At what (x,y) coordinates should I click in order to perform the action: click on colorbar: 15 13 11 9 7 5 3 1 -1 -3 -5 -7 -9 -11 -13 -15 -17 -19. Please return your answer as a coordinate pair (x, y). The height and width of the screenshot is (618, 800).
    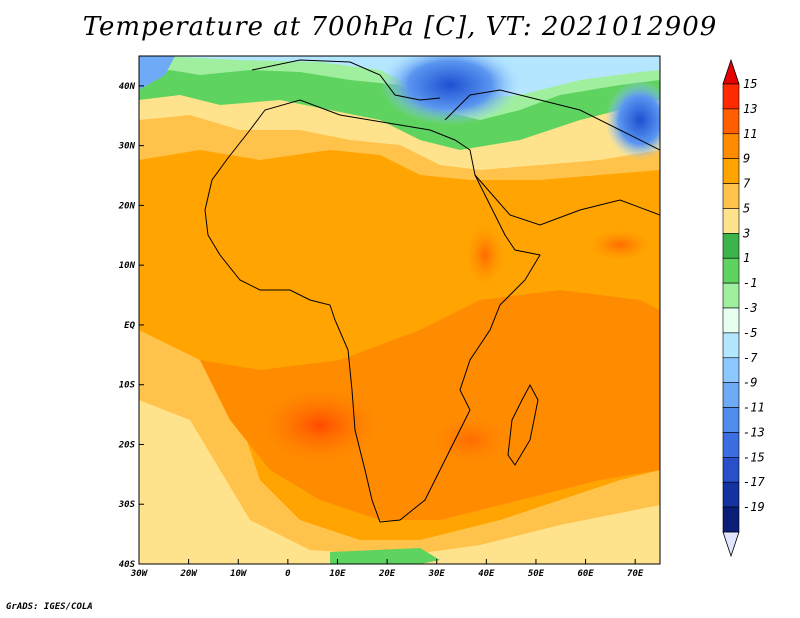
    Looking at the image, I should click on (743, 308).